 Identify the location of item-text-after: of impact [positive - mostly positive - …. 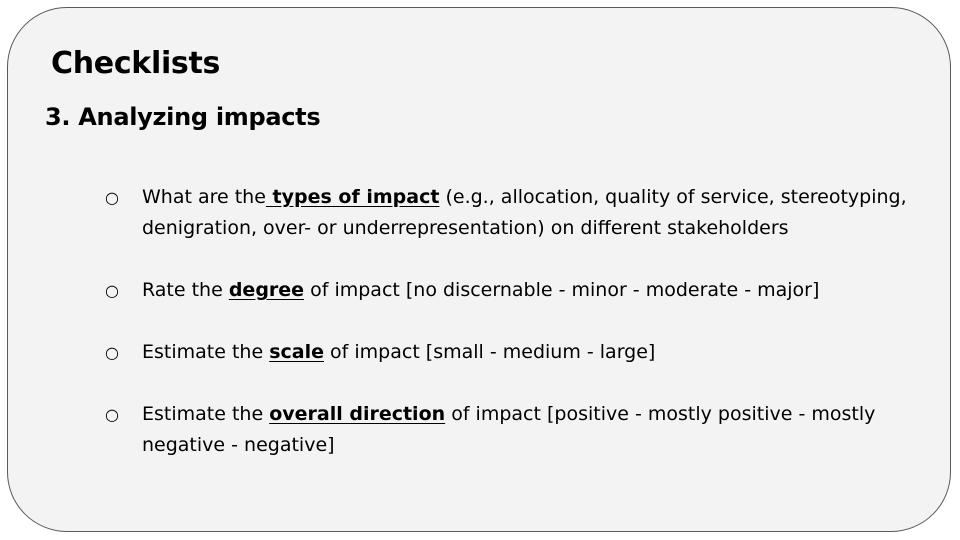
(509, 429).